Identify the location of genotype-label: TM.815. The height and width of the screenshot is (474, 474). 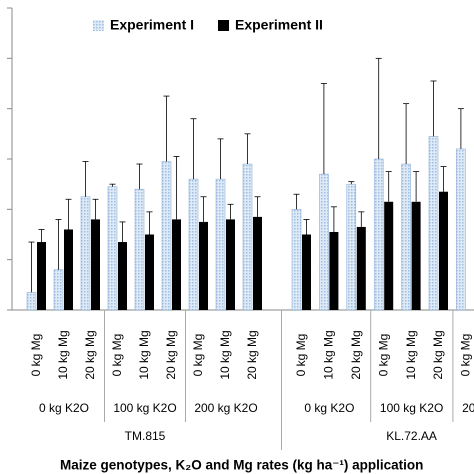
(145, 436).